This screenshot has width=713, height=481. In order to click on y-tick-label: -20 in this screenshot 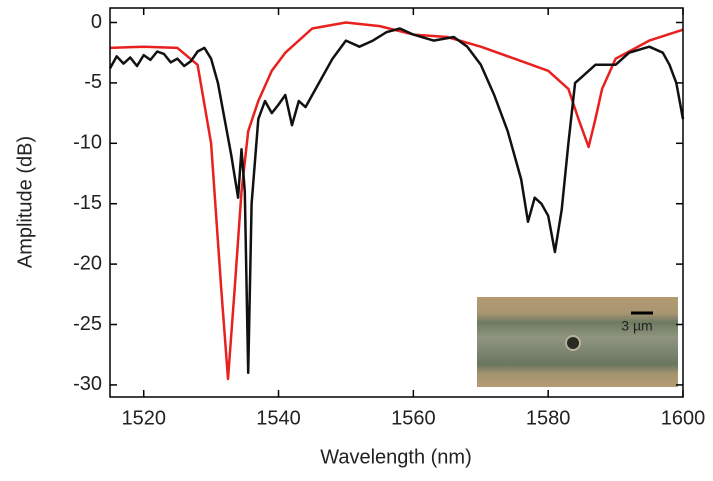, I will do `click(87, 263)`.